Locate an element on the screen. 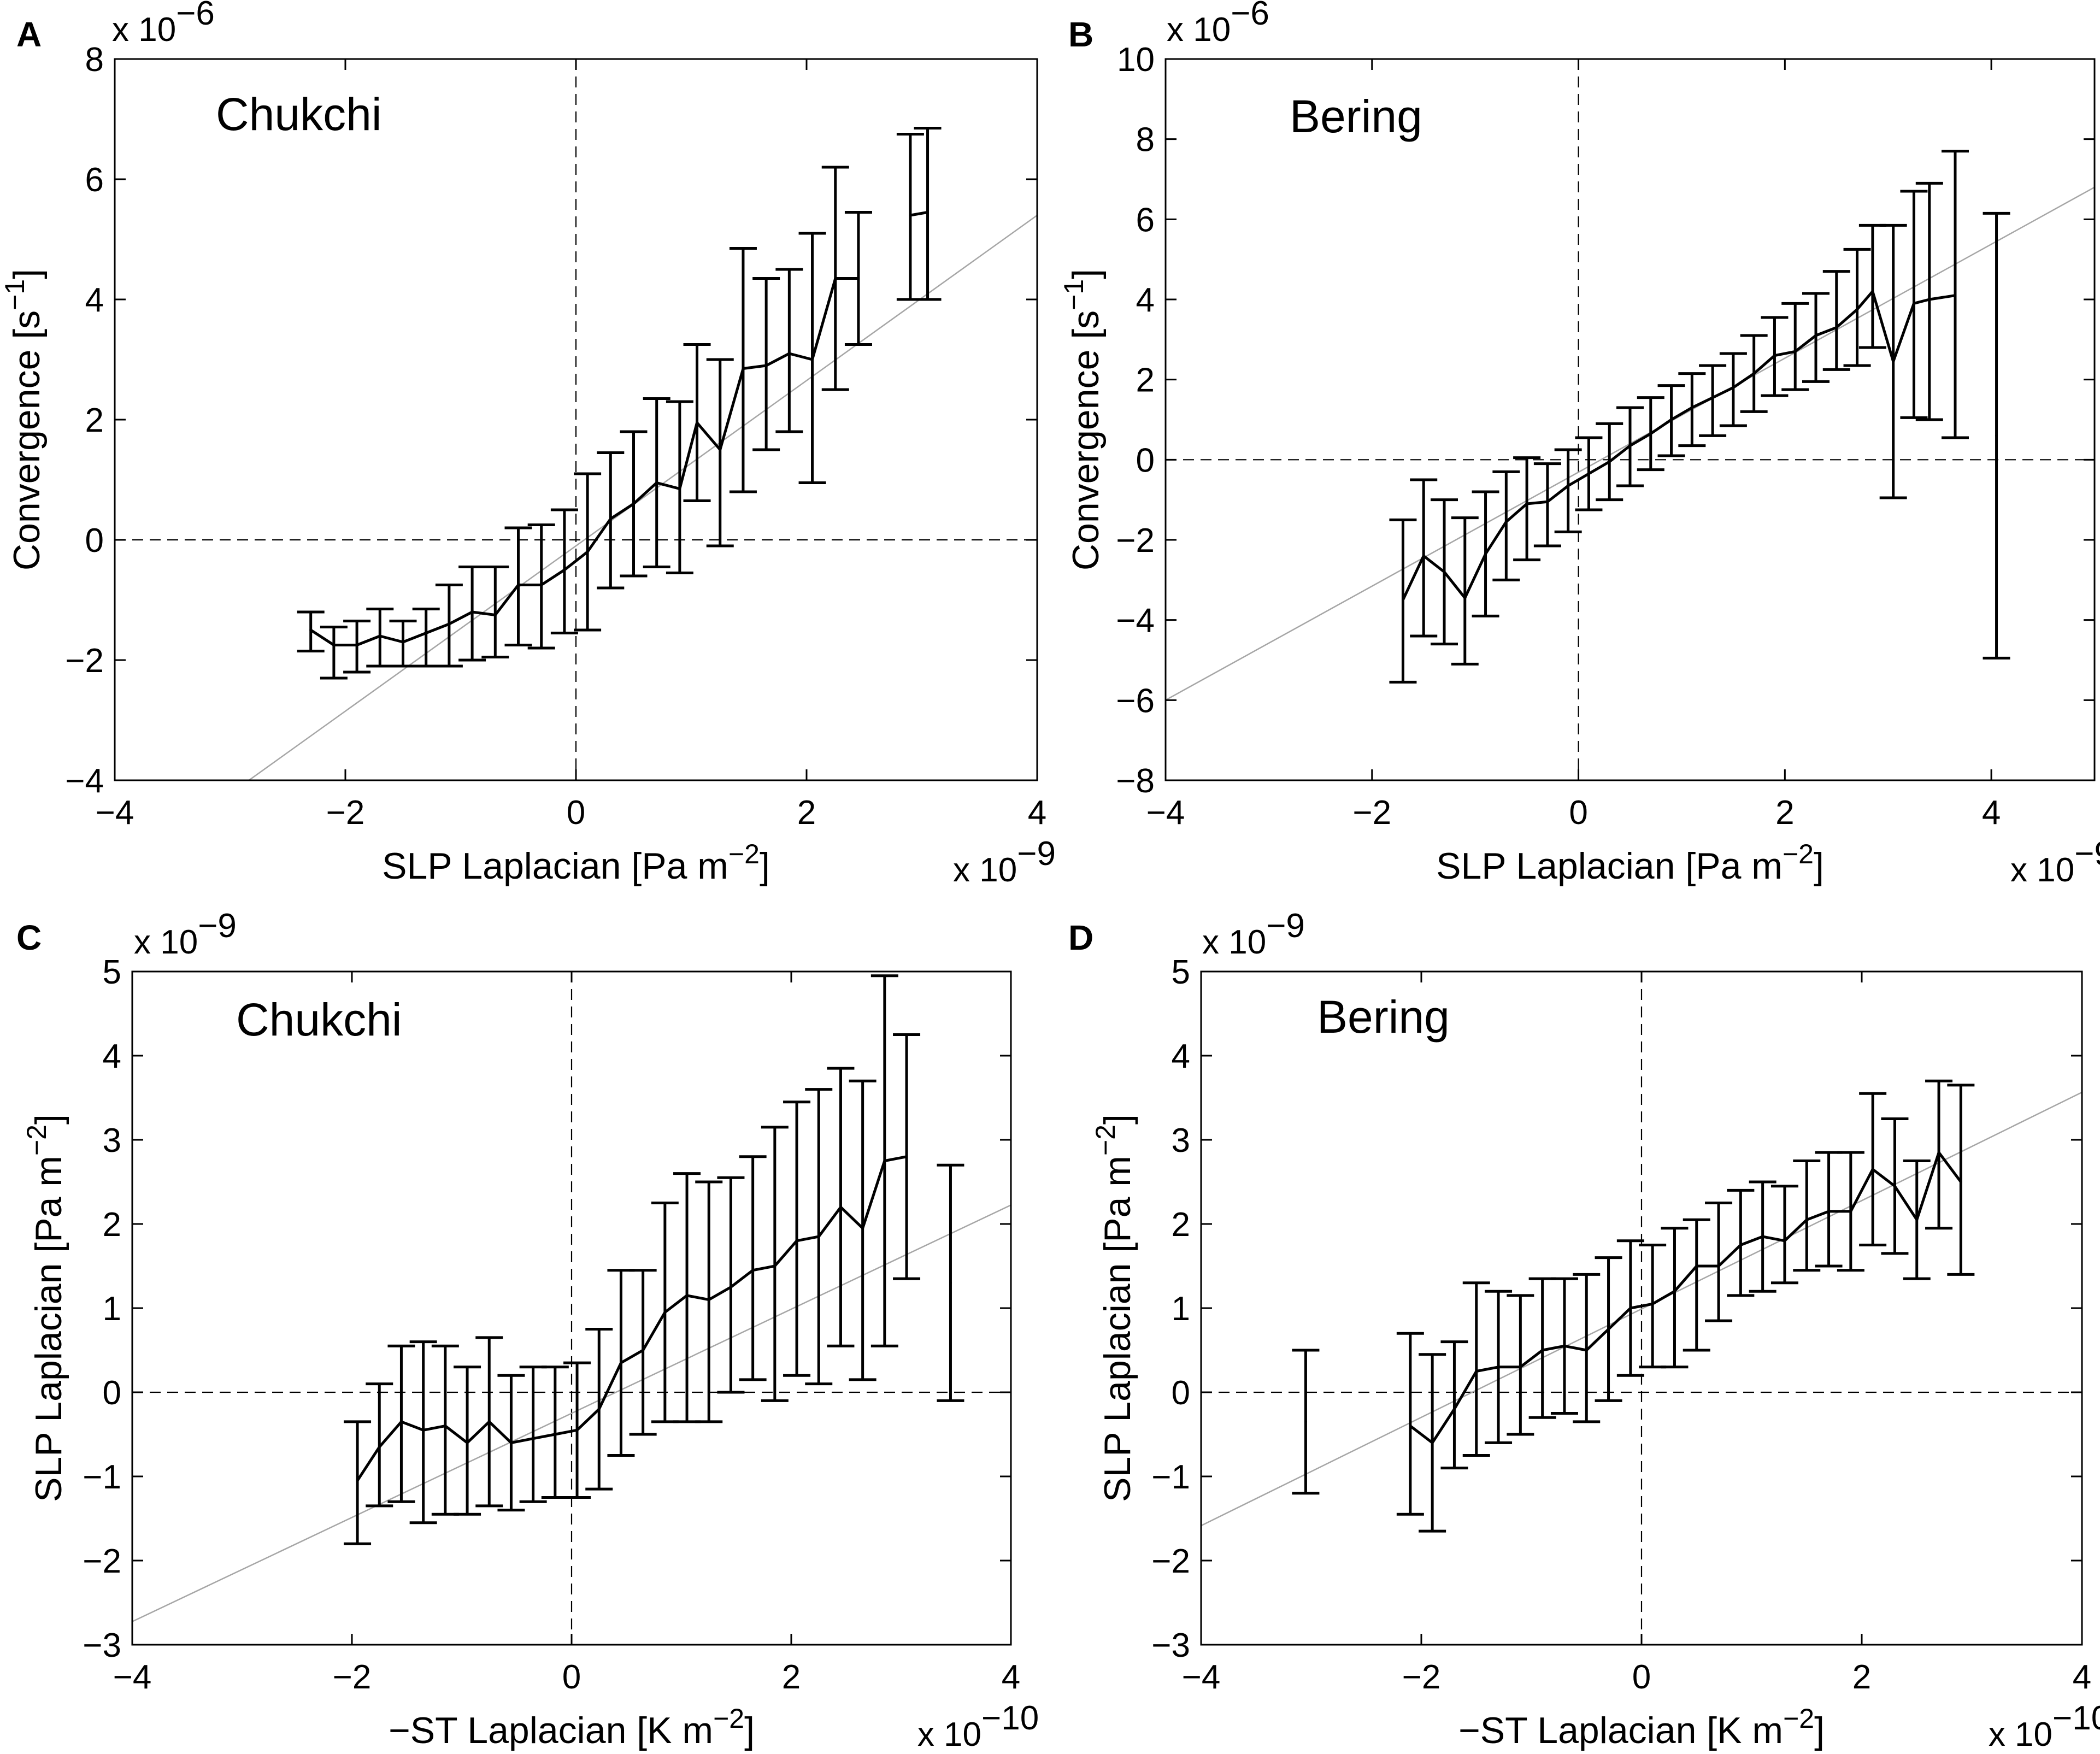 The image size is (2100, 1754). panel-letter: C is located at coordinates (29, 938).